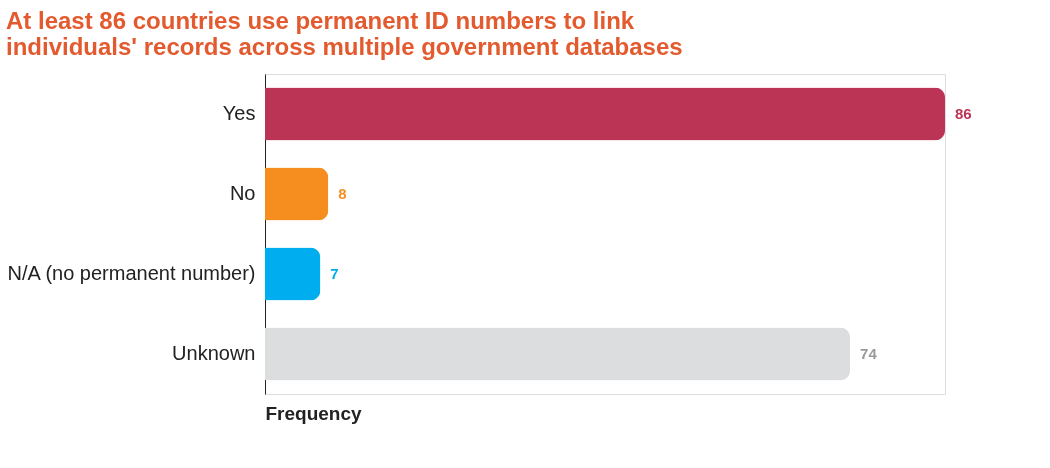 The height and width of the screenshot is (468, 1050). I want to click on data-label: 7, so click(334, 273).